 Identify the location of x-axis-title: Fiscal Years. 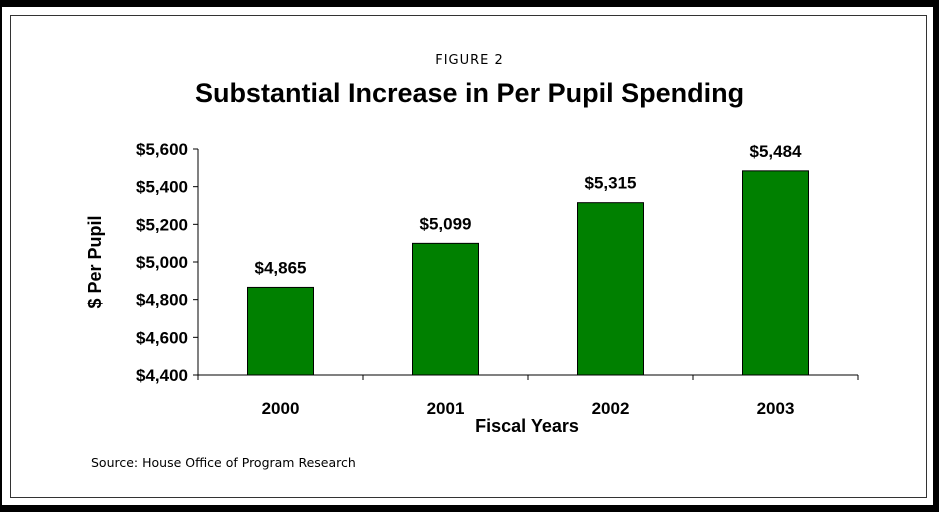
(527, 426).